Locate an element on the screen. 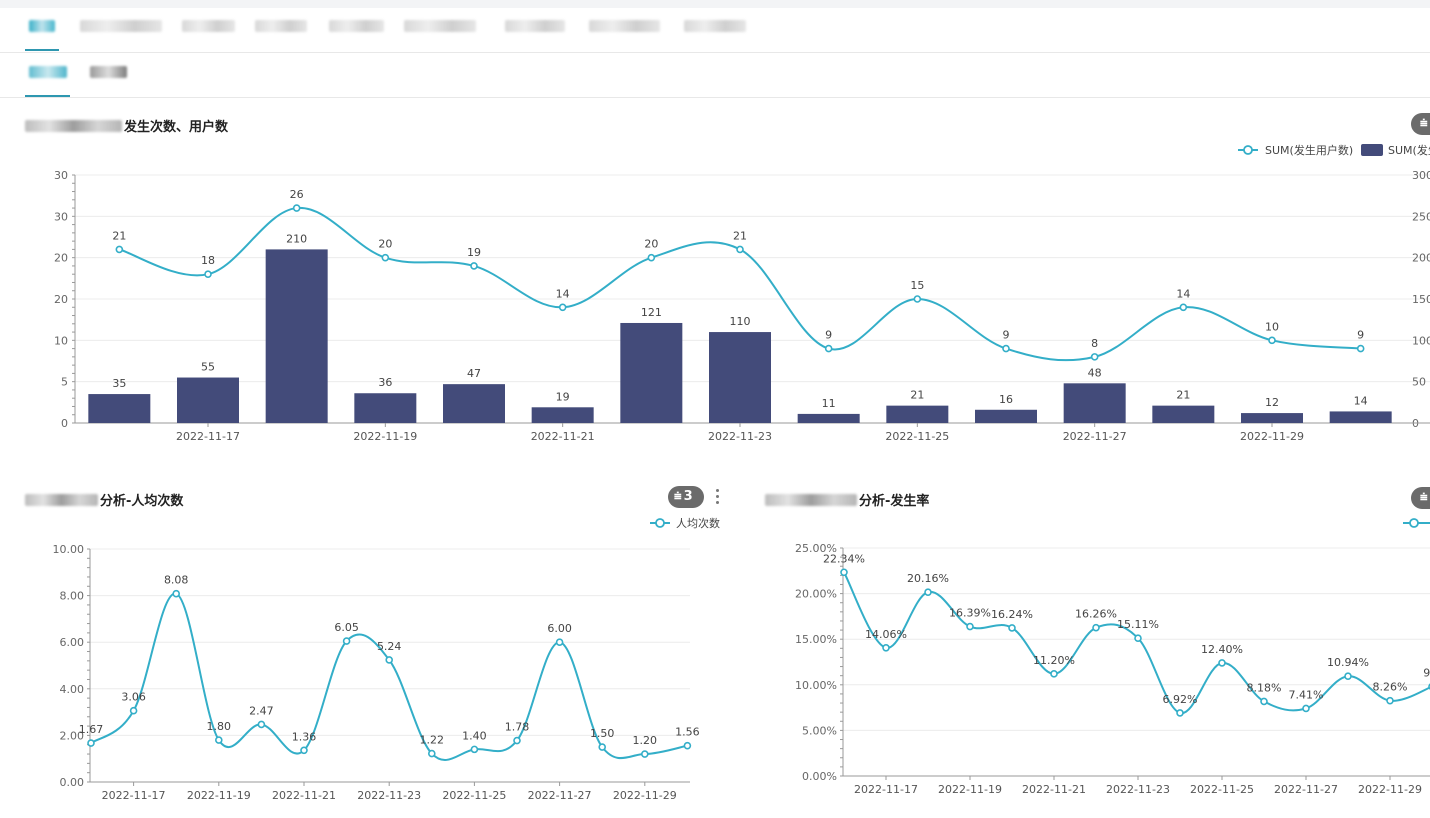  chart-main-title: 发生次数、用户数 is located at coordinates (126, 125).